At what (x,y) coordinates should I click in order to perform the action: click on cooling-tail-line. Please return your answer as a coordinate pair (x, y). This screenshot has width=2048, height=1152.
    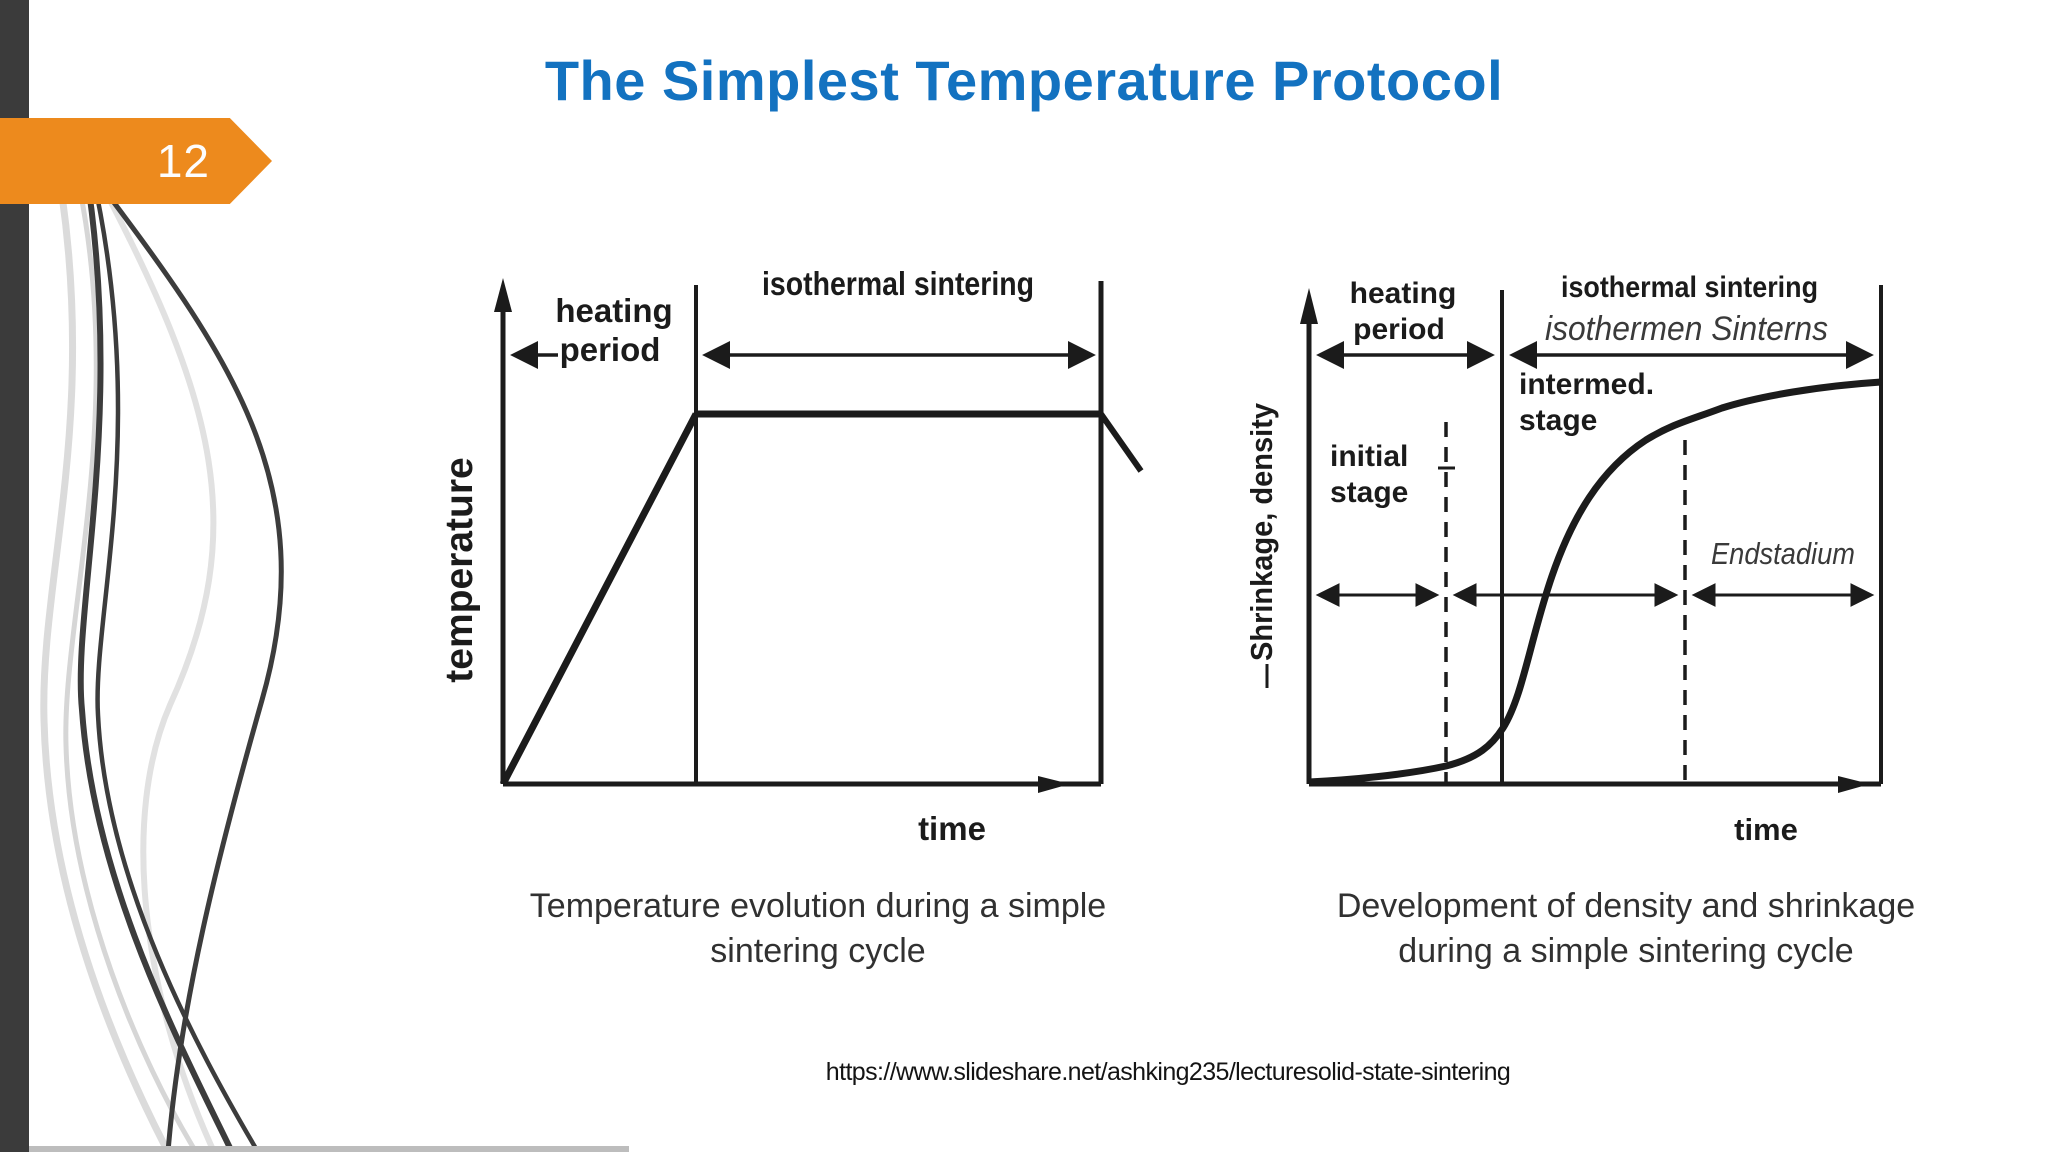
    Looking at the image, I should click on (1121, 442).